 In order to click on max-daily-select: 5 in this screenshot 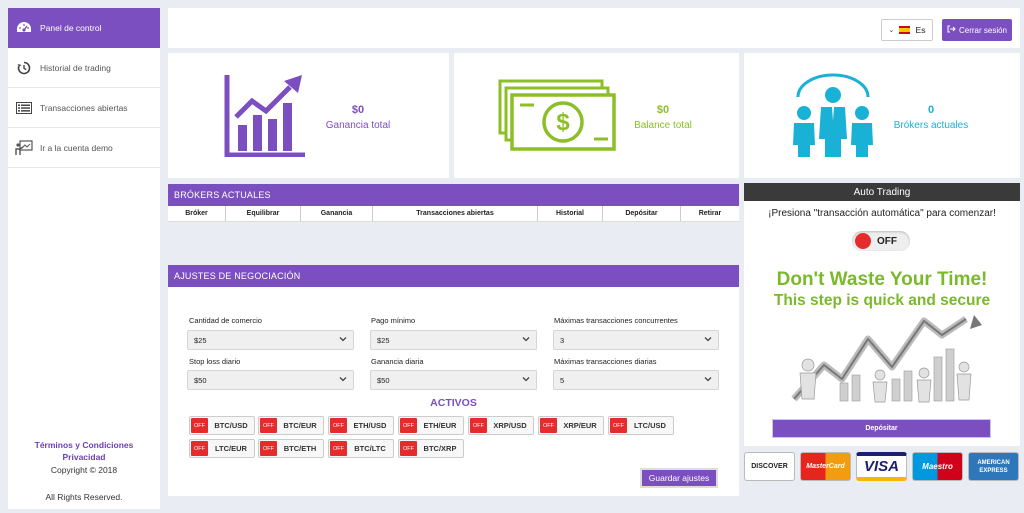, I will do `click(636, 380)`.